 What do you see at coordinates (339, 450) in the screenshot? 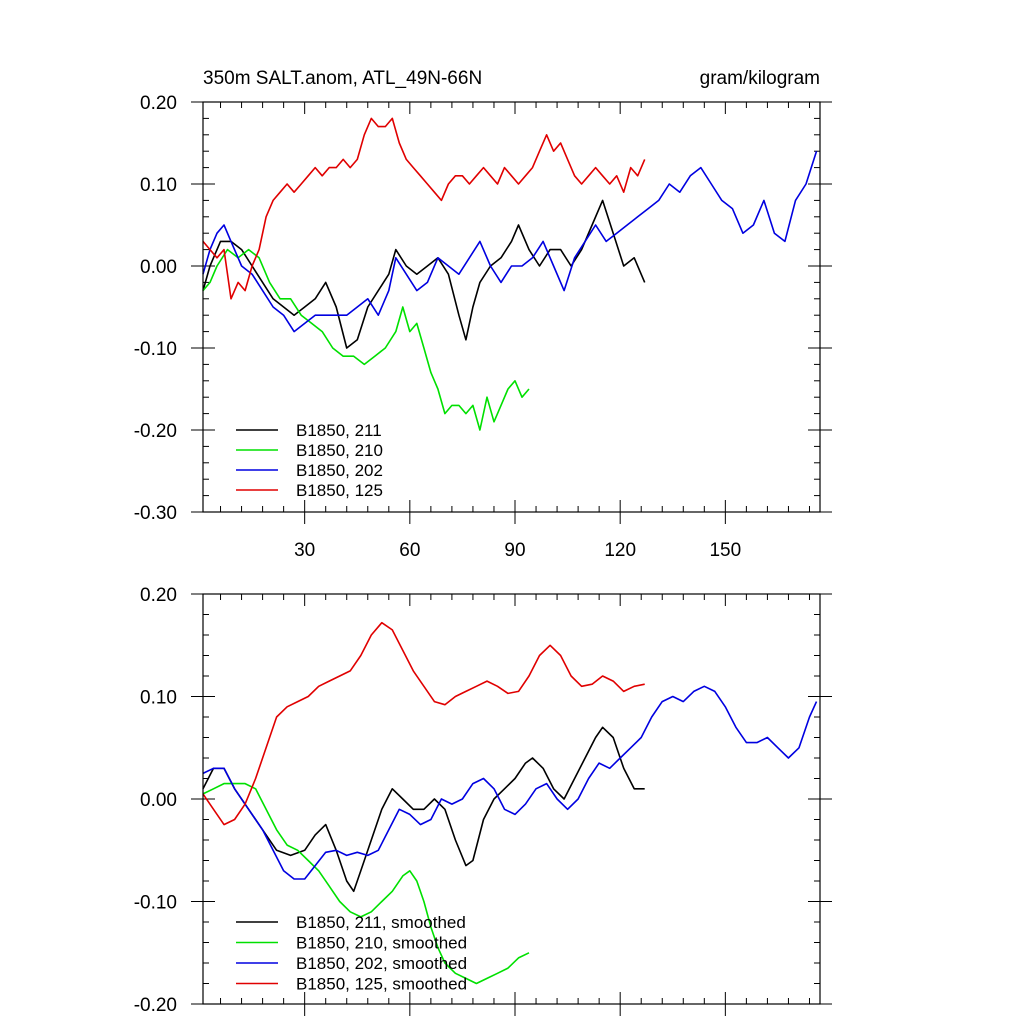
I see `legend-label: B1850, 210` at bounding box center [339, 450].